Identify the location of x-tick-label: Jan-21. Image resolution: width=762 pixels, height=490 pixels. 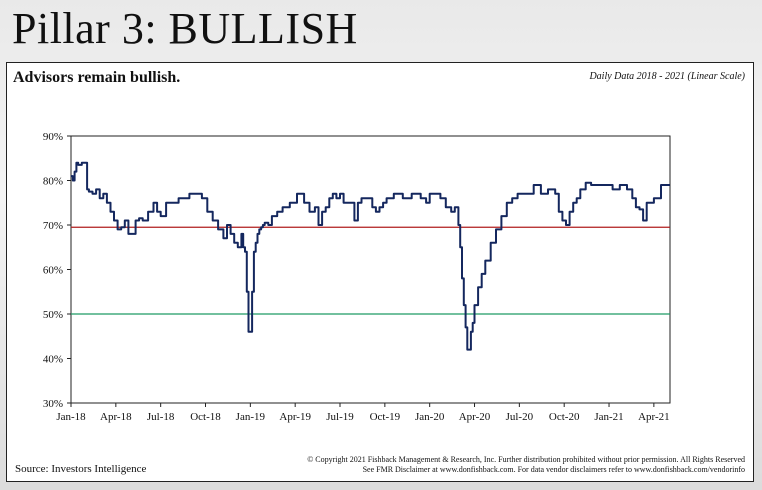
(608, 417).